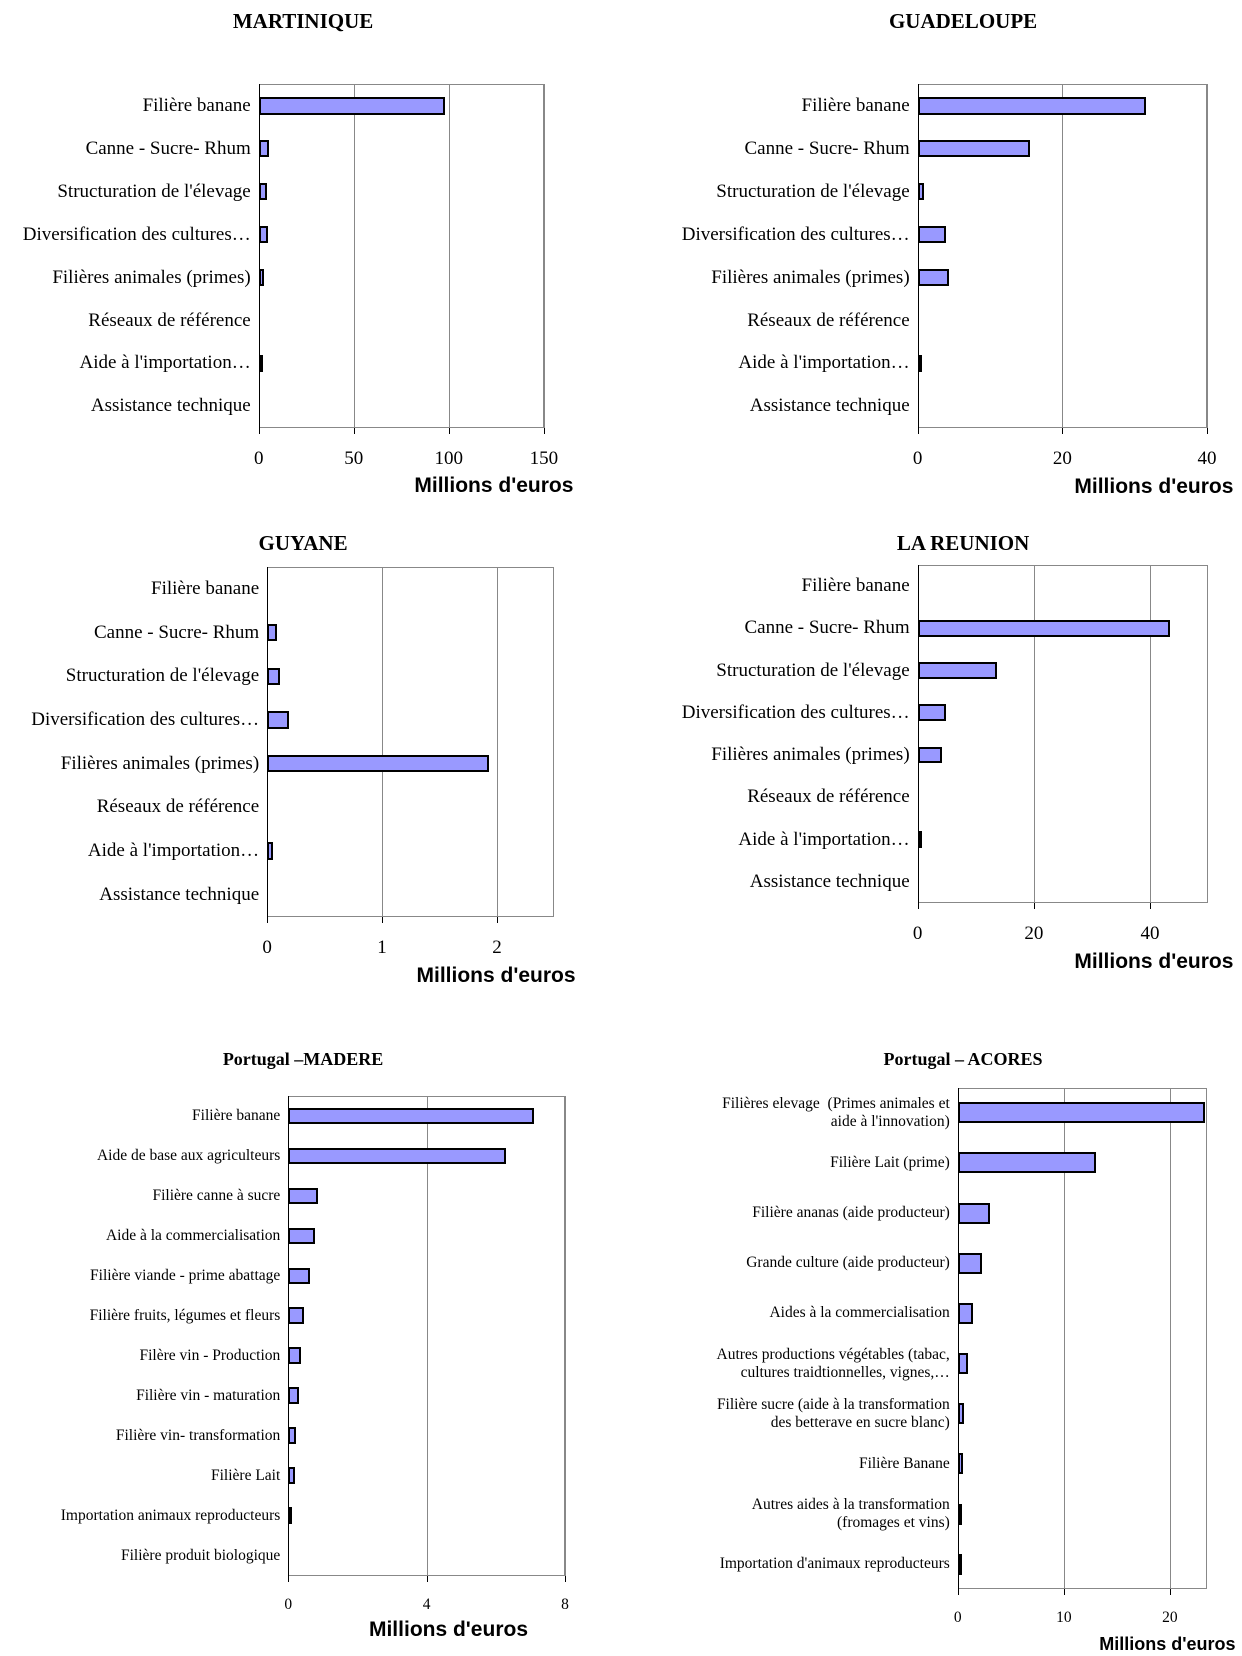 This screenshot has height=1656, width=1242. Describe the element at coordinates (382, 947) in the screenshot. I see `x-tick-label: 1` at that location.